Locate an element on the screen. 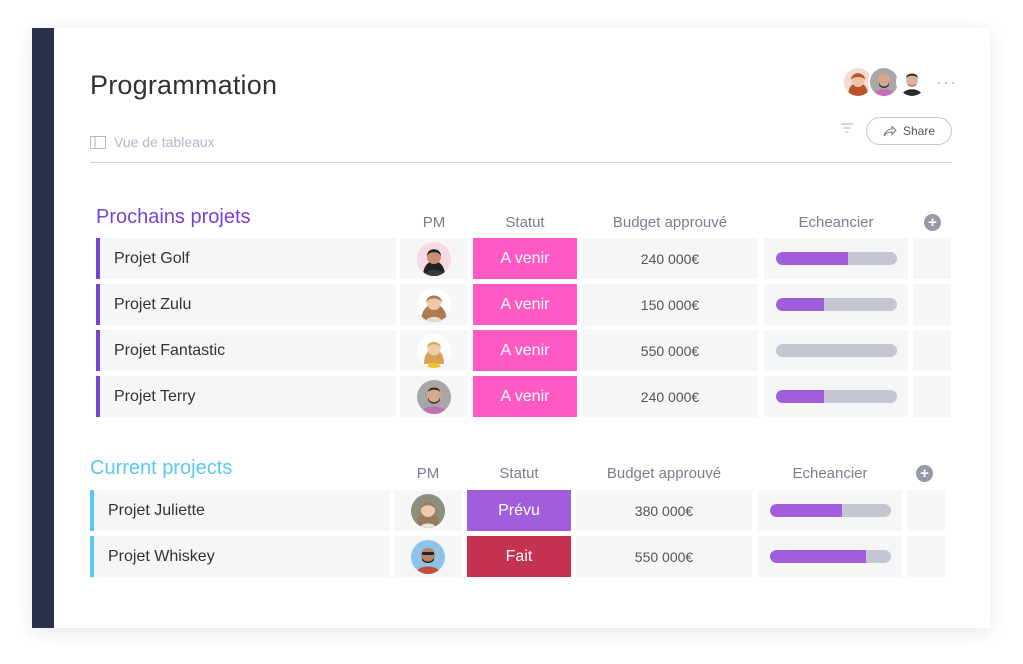 Image resolution: width=1023 pixels, height=664 pixels. status-cell: Fait is located at coordinates (519, 556).